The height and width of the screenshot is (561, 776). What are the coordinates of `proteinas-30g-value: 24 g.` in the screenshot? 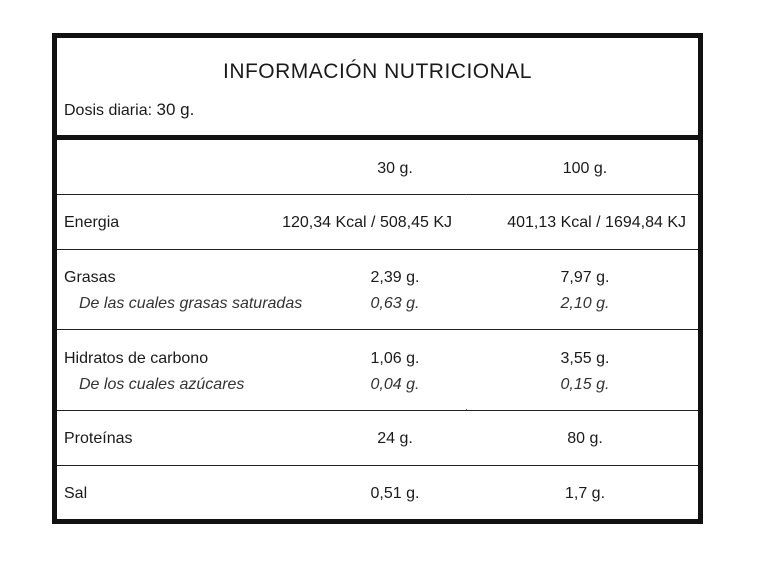 It's located at (395, 438).